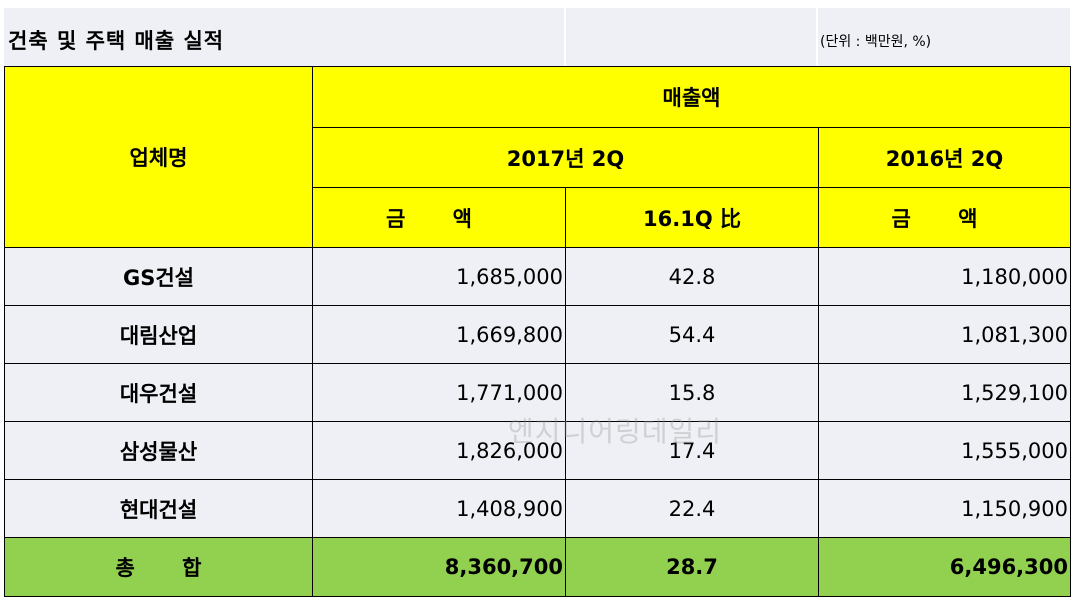  Describe the element at coordinates (692, 392) in the screenshot. I see `ratio-value: 15.8` at that location.